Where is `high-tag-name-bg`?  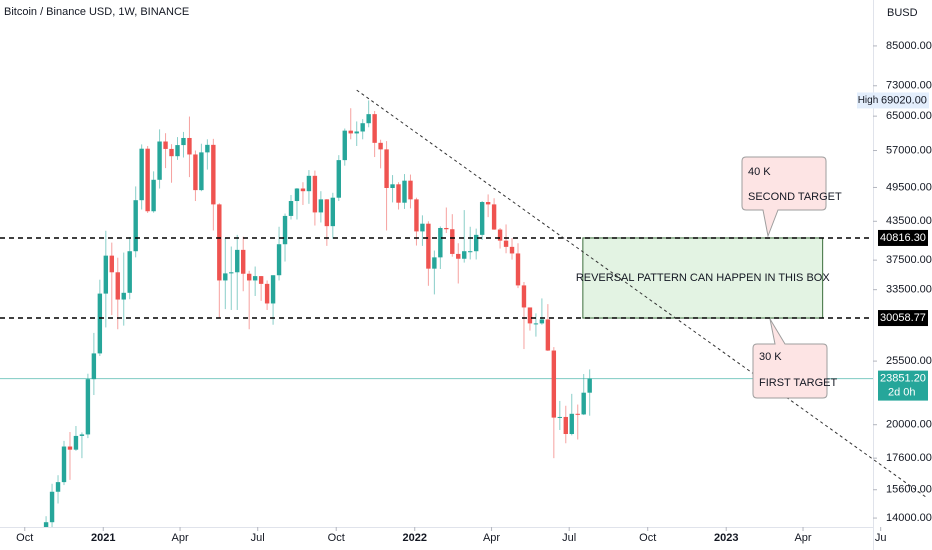 high-tag-name-bg is located at coordinates (868, 100).